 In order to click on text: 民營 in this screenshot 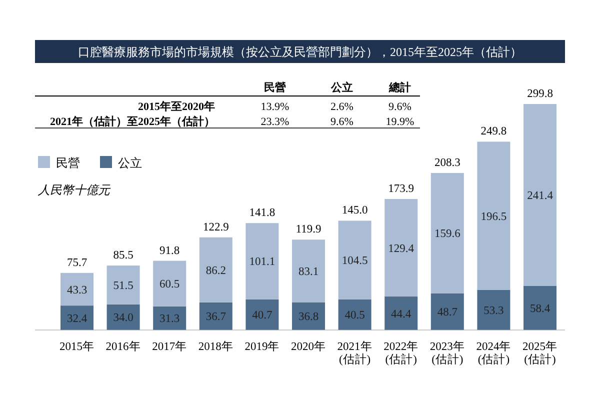, I will do `click(275, 87)`.